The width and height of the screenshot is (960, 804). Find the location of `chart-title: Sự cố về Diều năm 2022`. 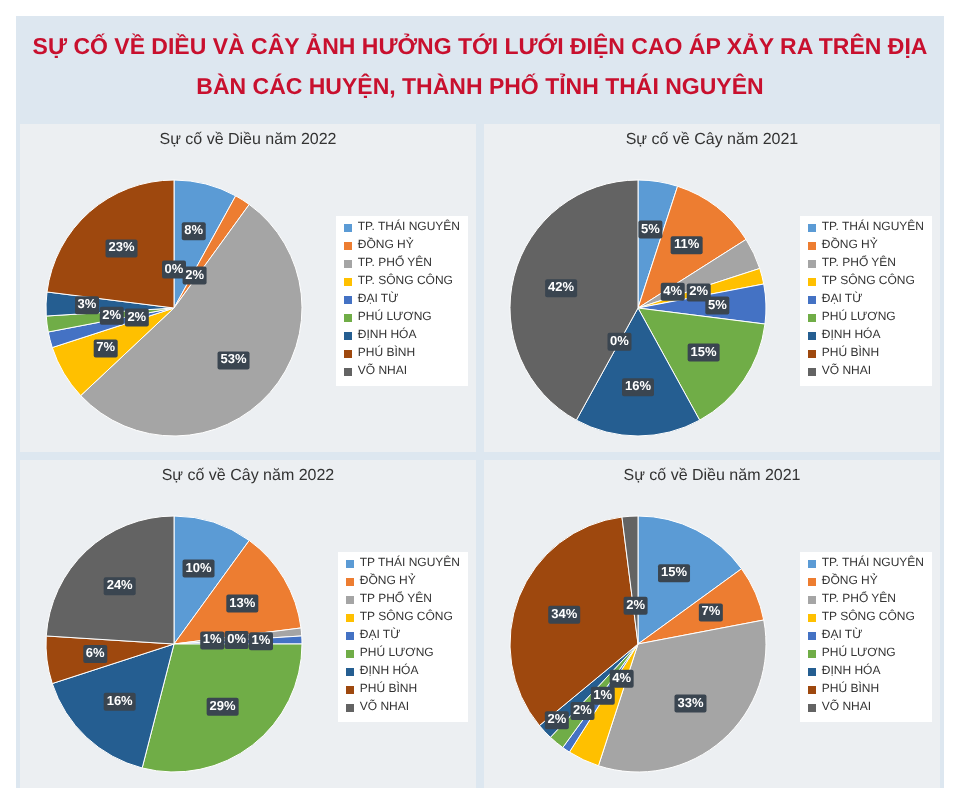

chart-title: Sự cố về Diều năm 2022 is located at coordinates (248, 141).